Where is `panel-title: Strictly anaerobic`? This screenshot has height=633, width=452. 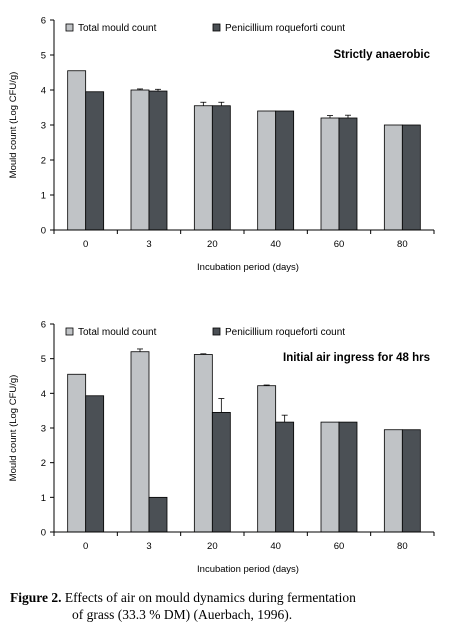 panel-title: Strictly anaerobic is located at coordinates (381, 55).